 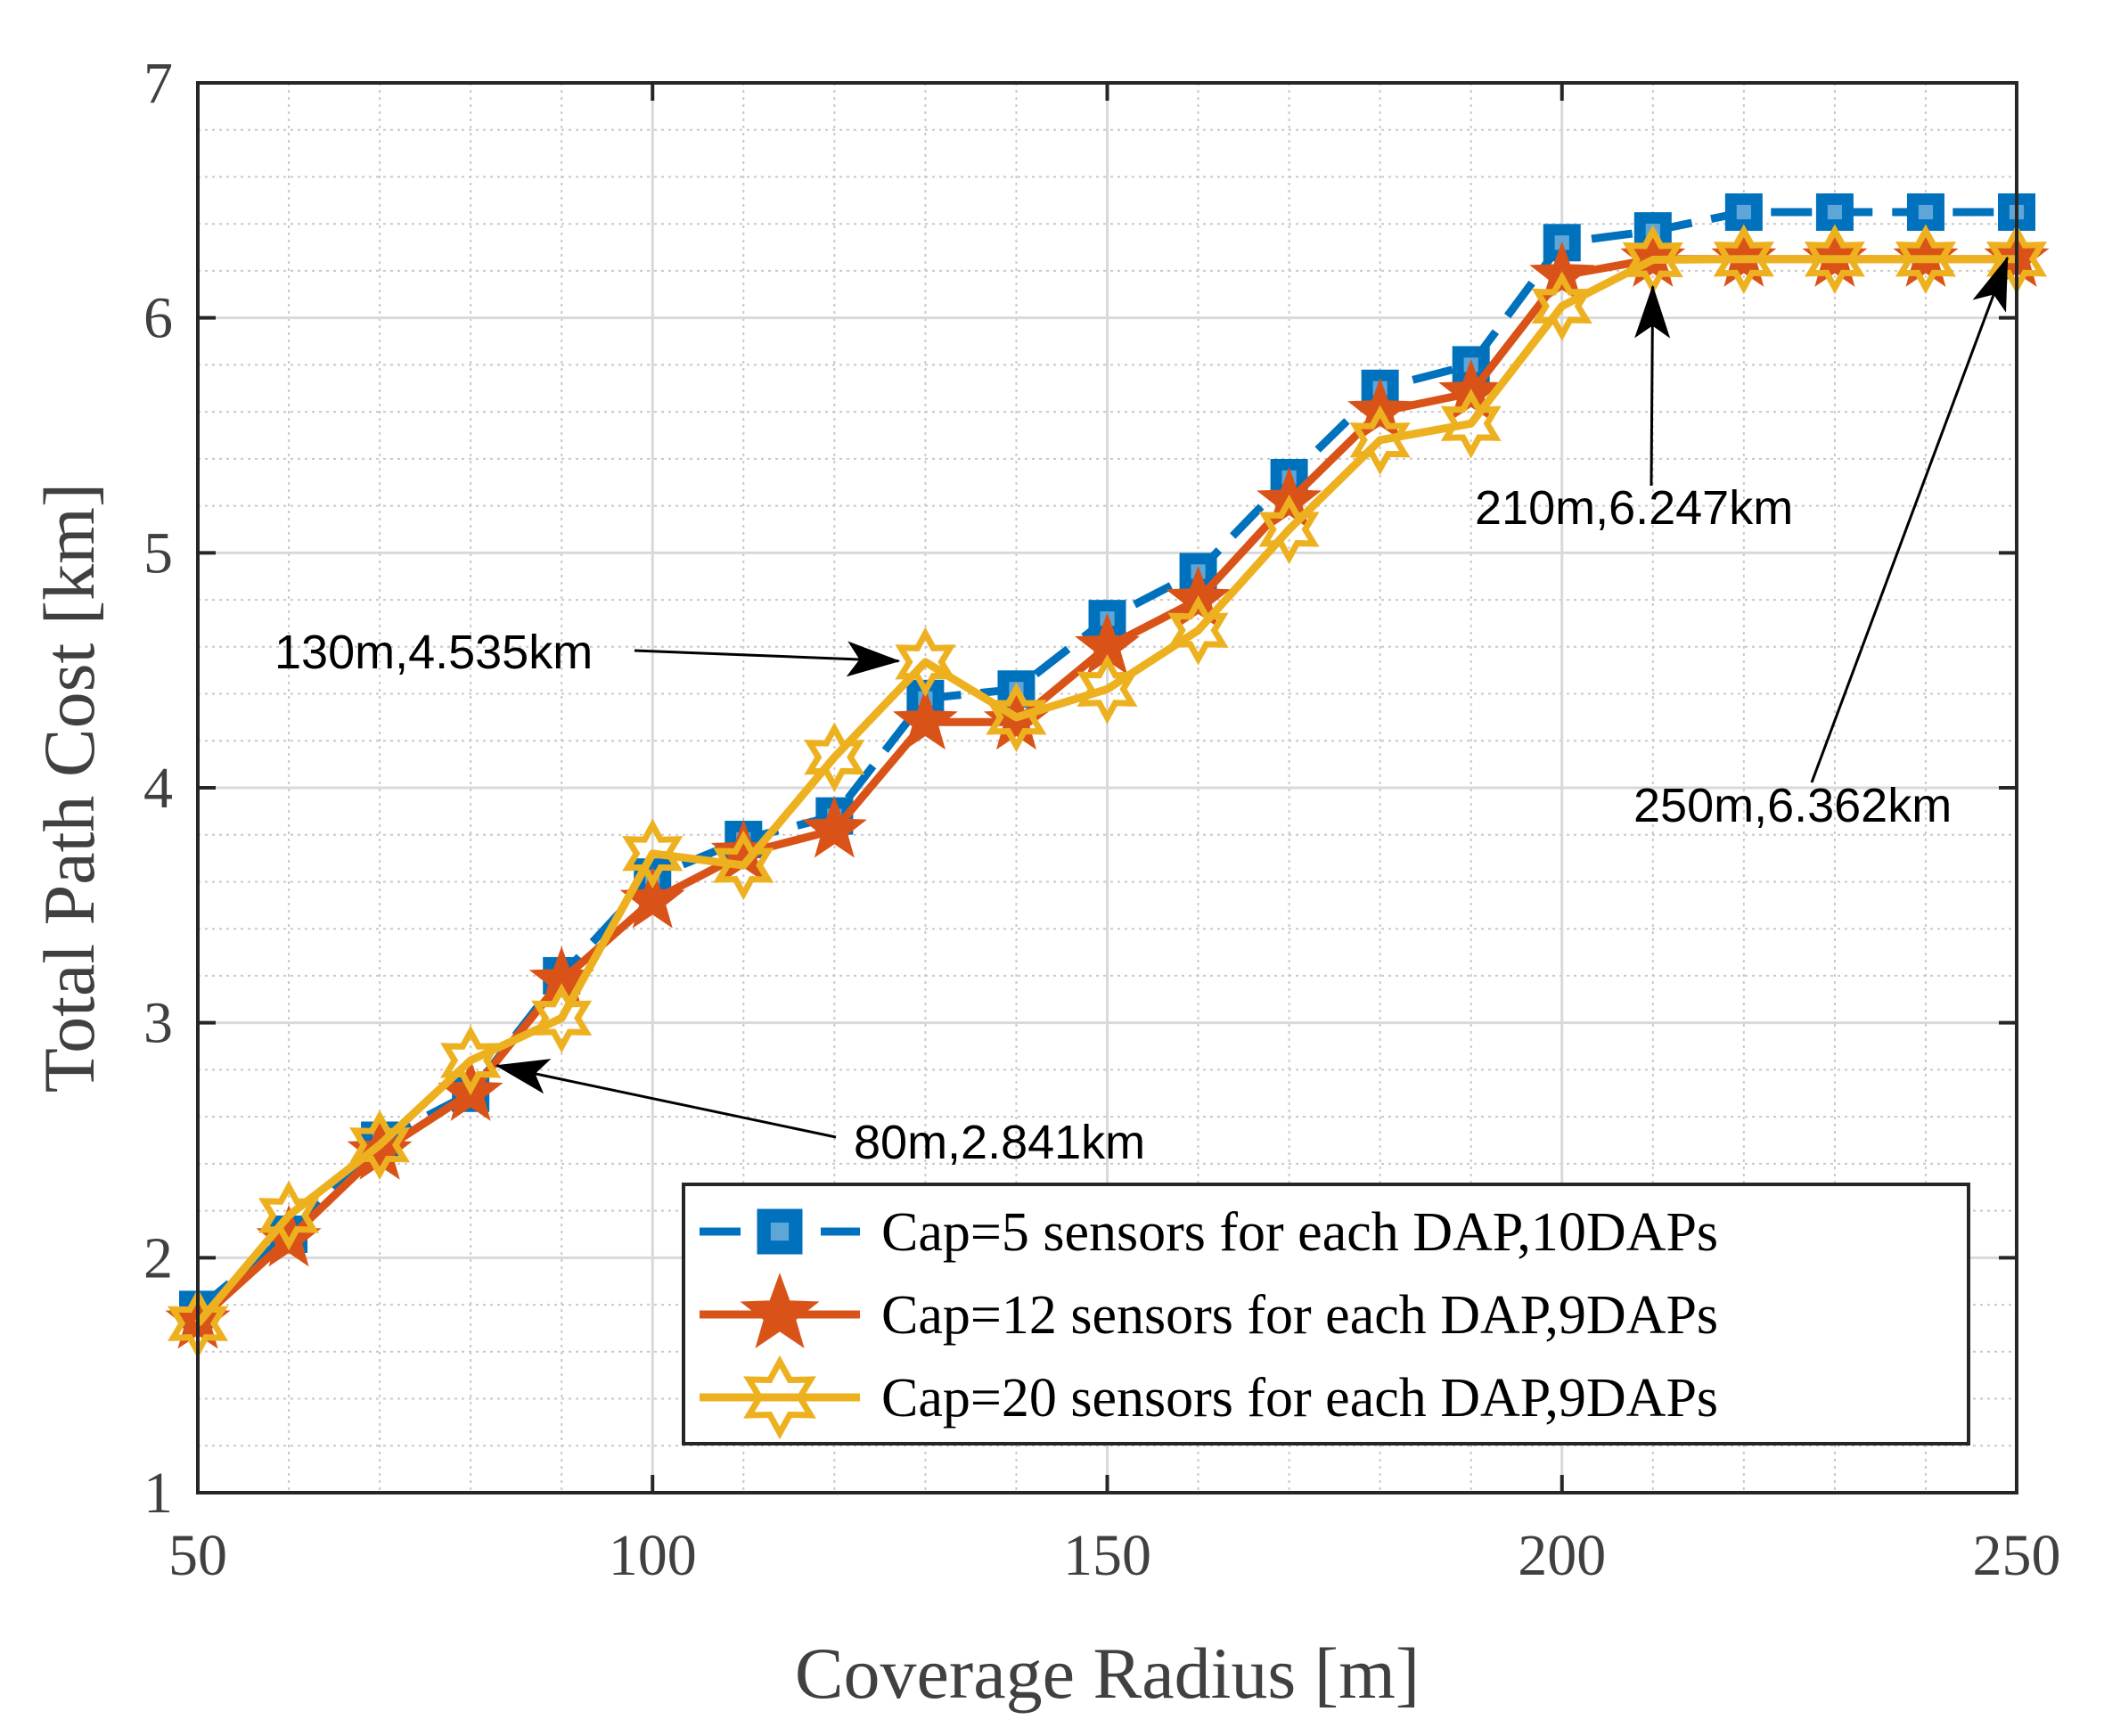 What do you see at coordinates (1299, 1398) in the screenshot?
I see `legend-label-3: Cap=20 sensors for each DAP,9DAPs` at bounding box center [1299, 1398].